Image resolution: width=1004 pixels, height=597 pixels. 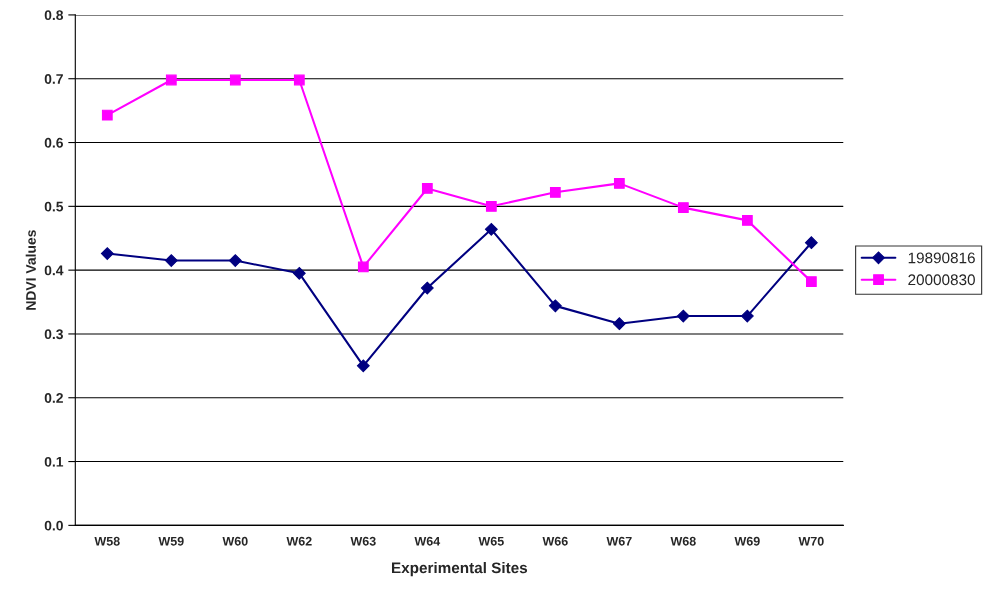 What do you see at coordinates (53, 142) in the screenshot?
I see `y-tick-label: 0.6` at bounding box center [53, 142].